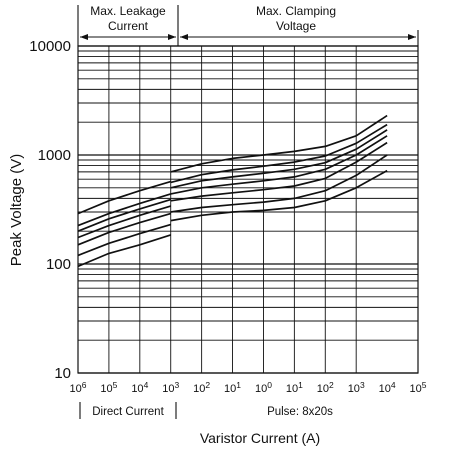 The image size is (451, 451). Describe the element at coordinates (412, 37) in the screenshot. I see `clamping-arrow-right-head` at that location.